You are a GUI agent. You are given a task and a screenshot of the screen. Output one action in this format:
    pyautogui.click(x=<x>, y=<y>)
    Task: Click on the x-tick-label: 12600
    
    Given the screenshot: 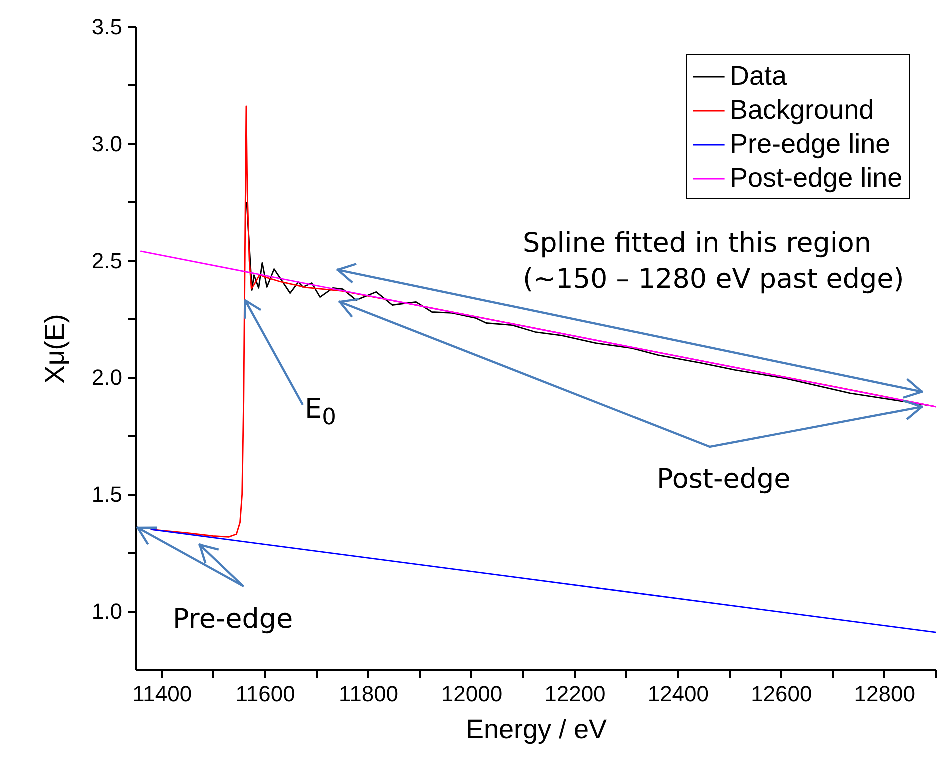 What is the action you would take?
    pyautogui.click(x=781, y=694)
    